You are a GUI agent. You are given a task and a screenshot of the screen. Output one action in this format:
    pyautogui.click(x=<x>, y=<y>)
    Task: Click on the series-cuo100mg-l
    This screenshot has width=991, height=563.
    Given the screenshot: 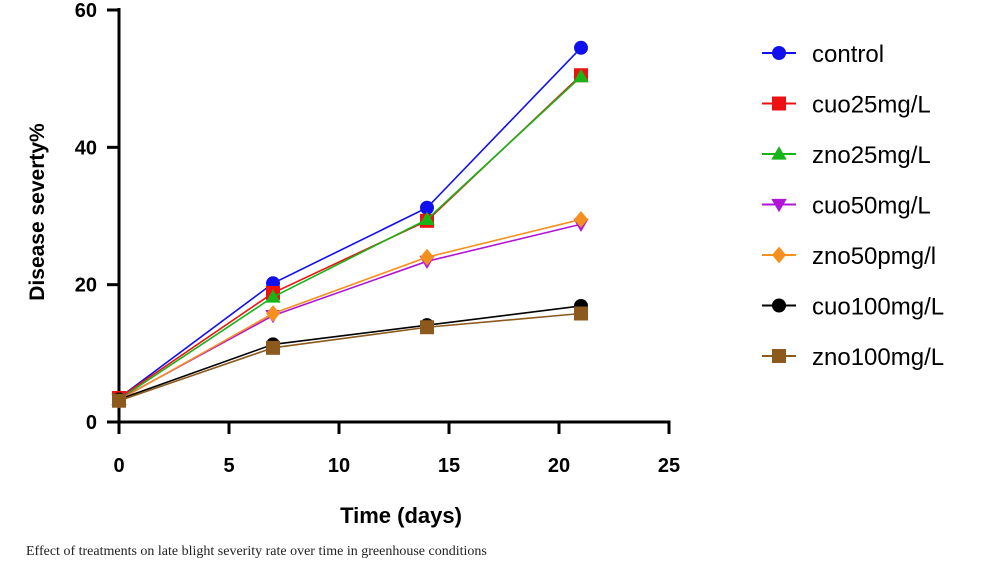 What is the action you would take?
    pyautogui.click(x=350, y=352)
    